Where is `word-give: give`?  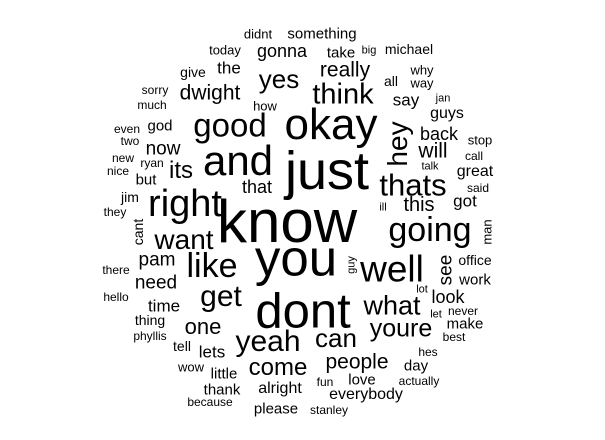 word-give: give is located at coordinates (193, 72).